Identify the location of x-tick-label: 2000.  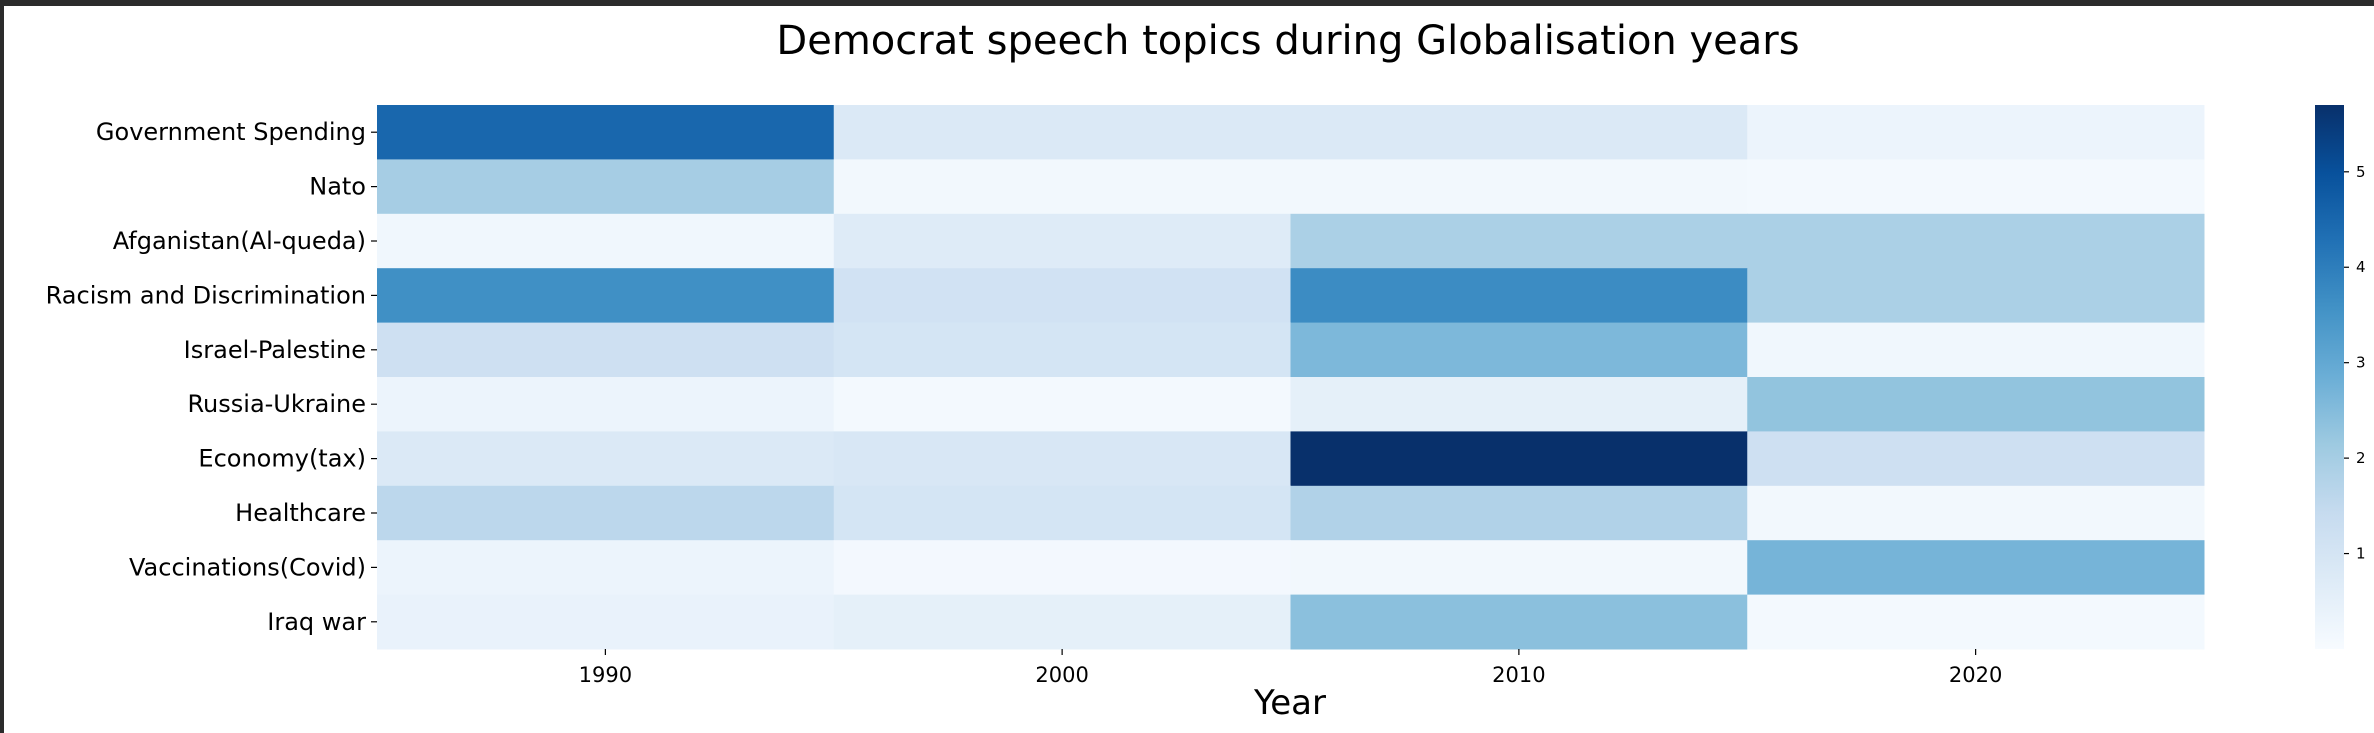
(1061, 675).